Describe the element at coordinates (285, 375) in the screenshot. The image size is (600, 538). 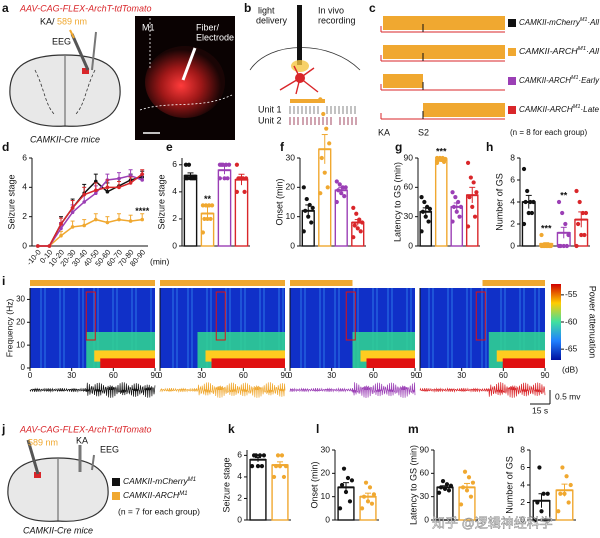
I see `x-tick-label: 90` at that location.